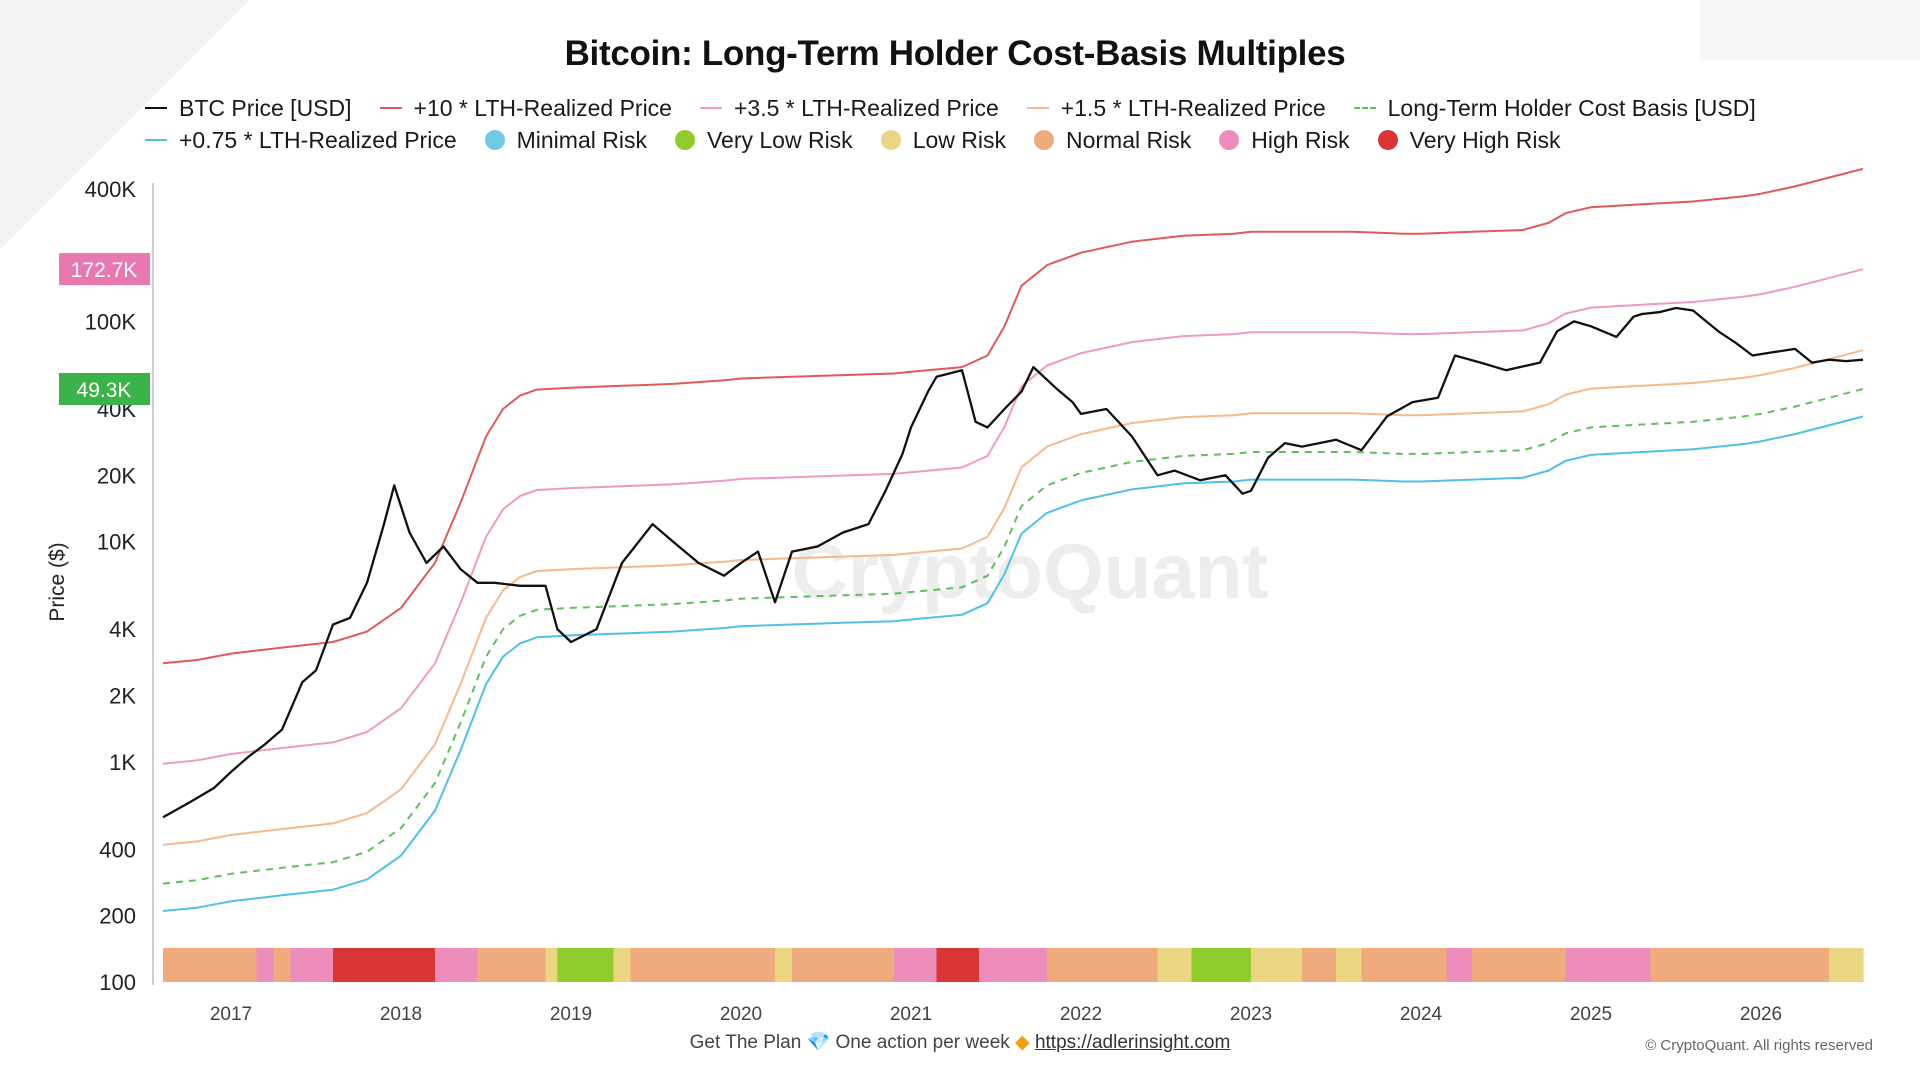  I want to click on gem-icon: 💎, so click(818, 1042).